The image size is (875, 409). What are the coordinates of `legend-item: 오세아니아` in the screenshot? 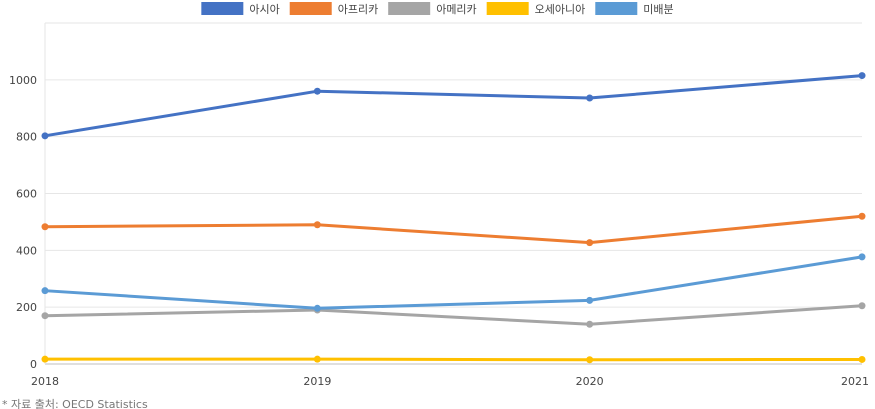 It's located at (536, 9).